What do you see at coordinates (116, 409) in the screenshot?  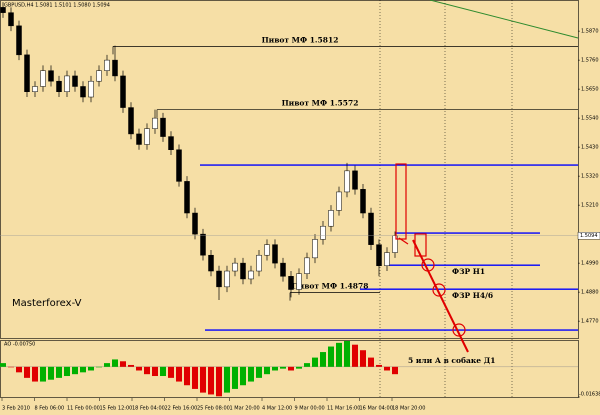 I see `x-tick-label: 15 Feb 12:00` at bounding box center [116, 409].